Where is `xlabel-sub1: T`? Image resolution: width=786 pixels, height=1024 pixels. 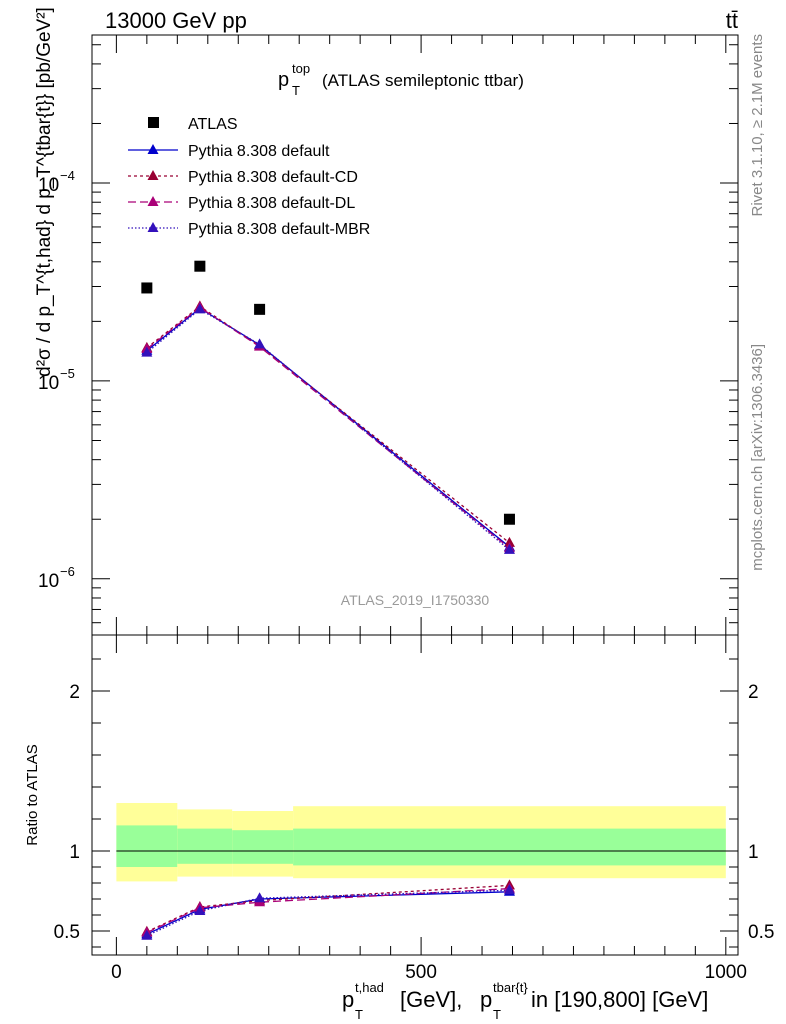
xlabel-sub1: T is located at coordinates (359, 1014).